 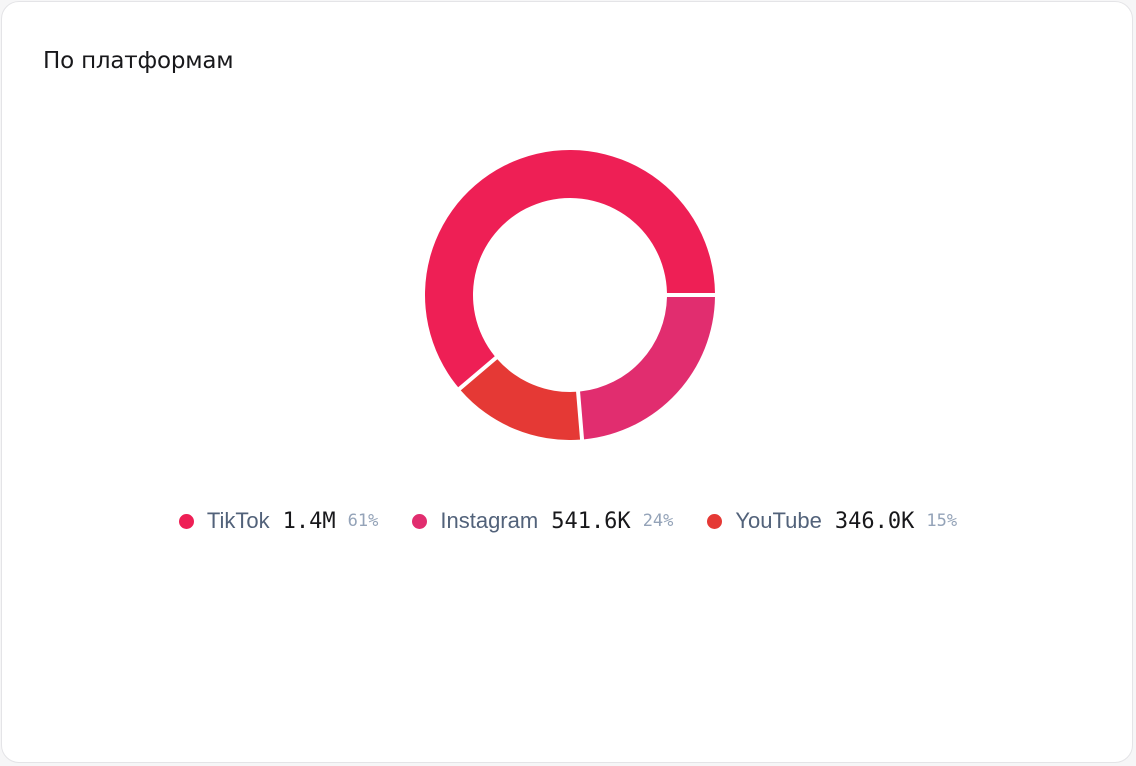 What do you see at coordinates (591, 521) in the screenshot?
I see `legend-value: 541.6K` at bounding box center [591, 521].